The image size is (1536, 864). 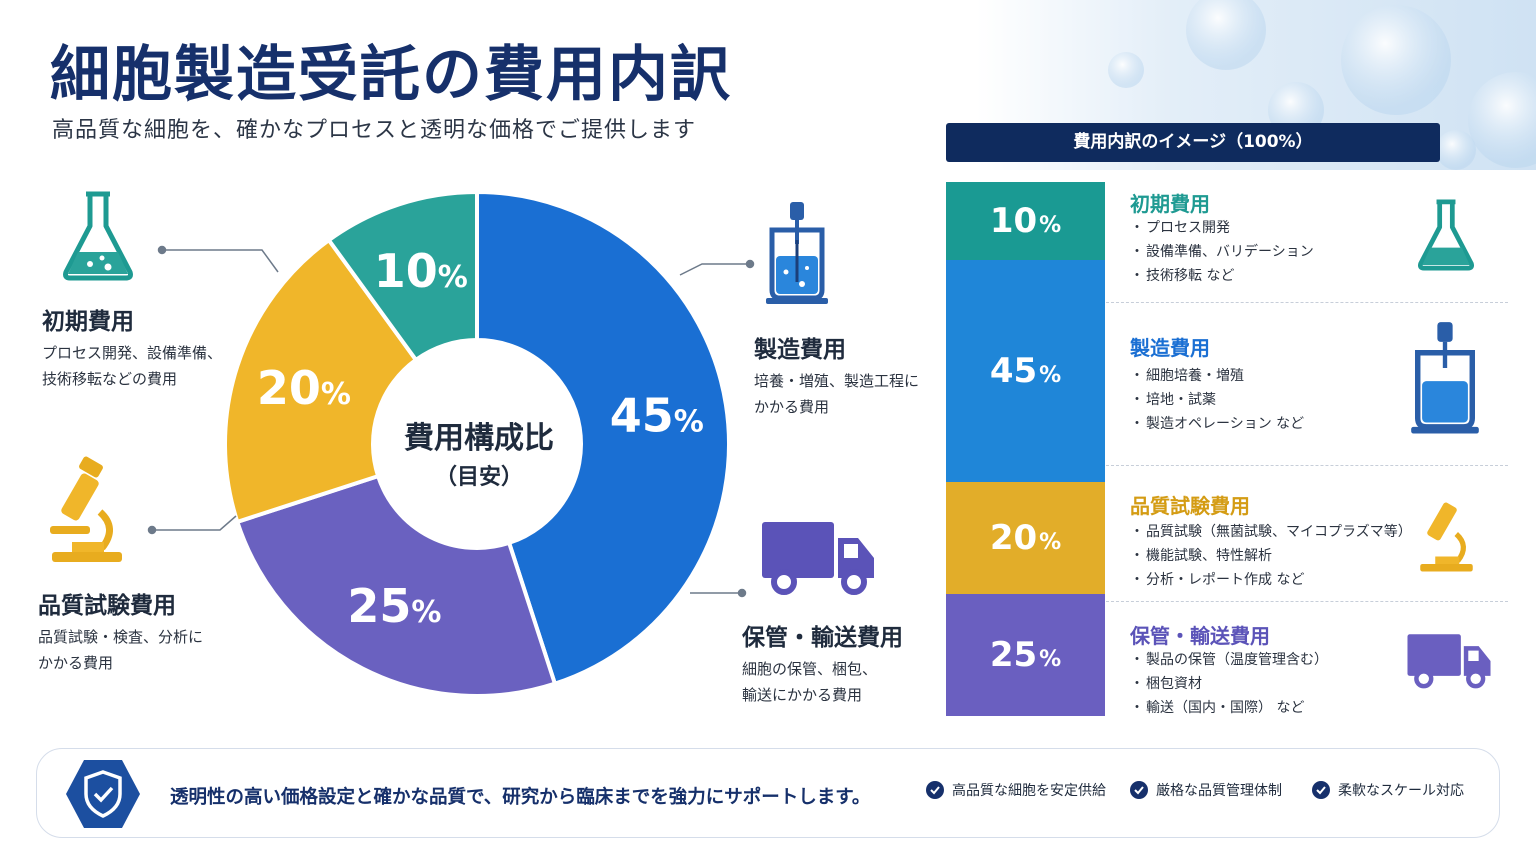 I want to click on storage-cost-title: 保管・輸送費用, so click(x=822, y=638).